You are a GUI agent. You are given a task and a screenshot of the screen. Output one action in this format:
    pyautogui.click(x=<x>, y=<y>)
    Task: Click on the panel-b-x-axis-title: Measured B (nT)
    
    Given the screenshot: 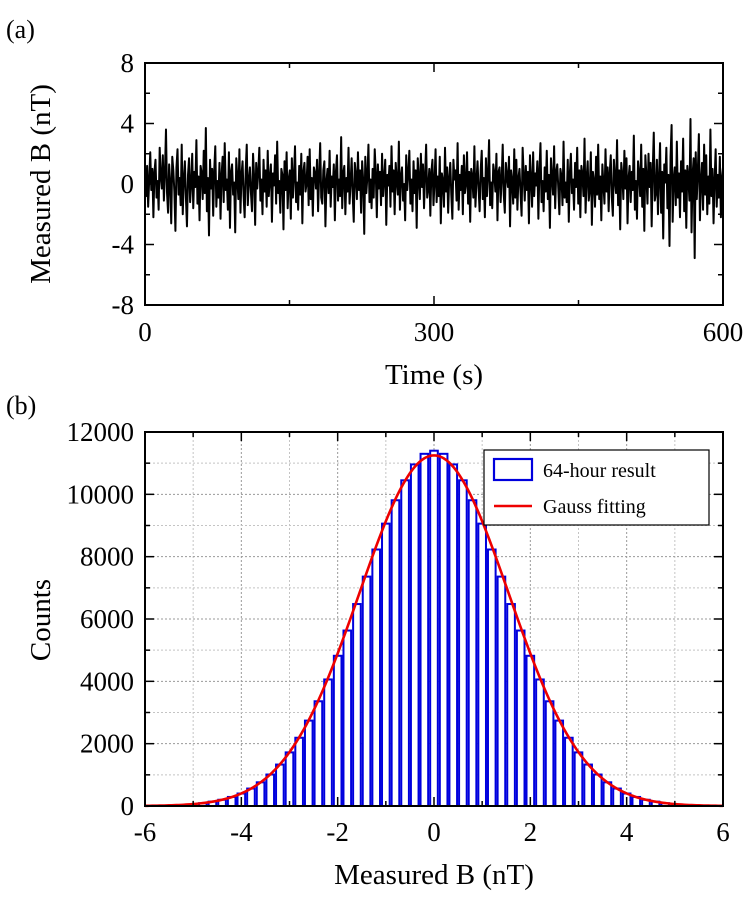 What is the action you would take?
    pyautogui.click(x=434, y=875)
    